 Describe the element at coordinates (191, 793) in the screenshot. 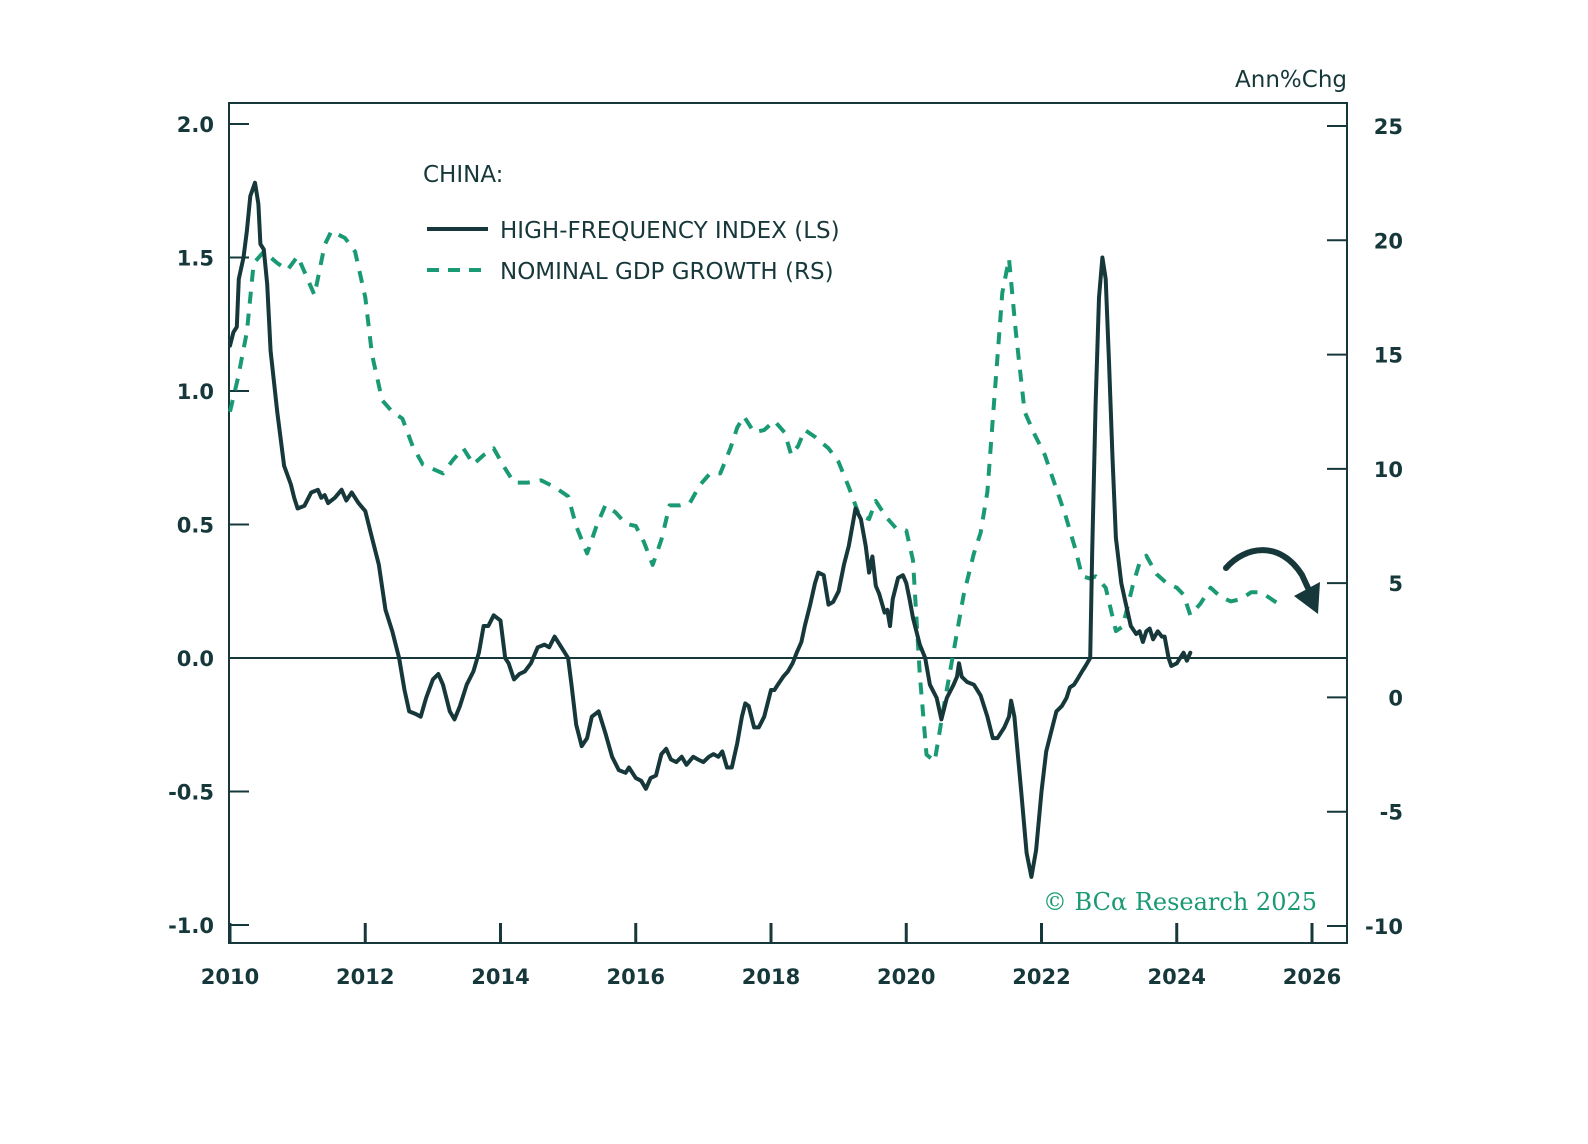

I see `left-tick-label: -0.5` at that location.